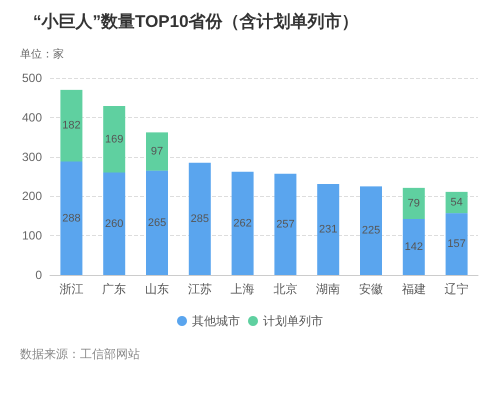 This screenshot has height=400, width=500. What do you see at coordinates (414, 289) in the screenshot?
I see `x-tick-label: 福建` at bounding box center [414, 289].